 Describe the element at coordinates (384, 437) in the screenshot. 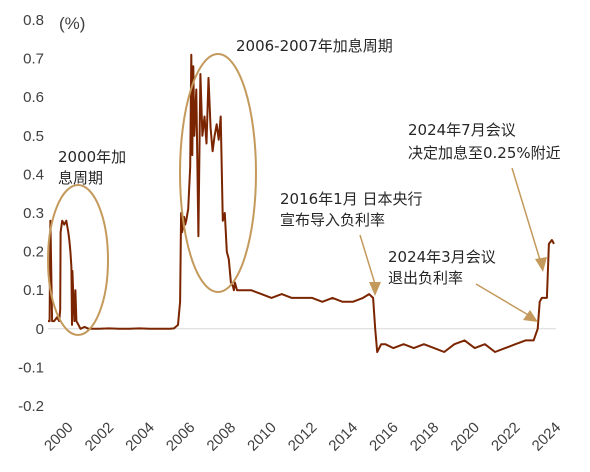

I see `x-tick-label: 2016` at that location.